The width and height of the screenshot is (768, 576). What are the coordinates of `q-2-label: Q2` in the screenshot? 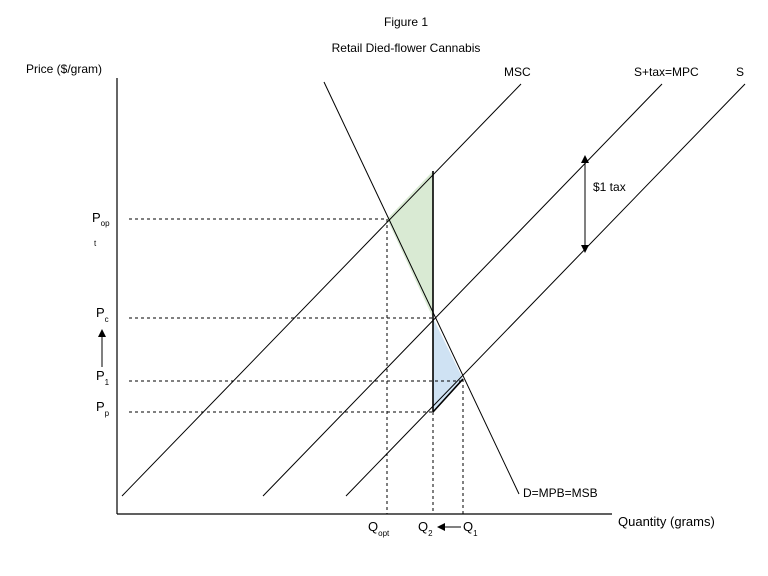 It's located at (425, 528).